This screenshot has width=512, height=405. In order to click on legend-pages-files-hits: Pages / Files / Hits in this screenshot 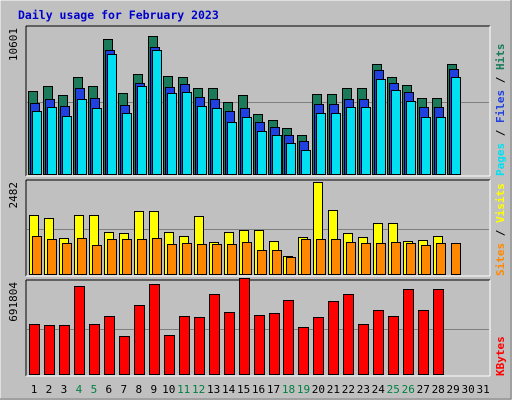, I will do `click(500, 110)`.